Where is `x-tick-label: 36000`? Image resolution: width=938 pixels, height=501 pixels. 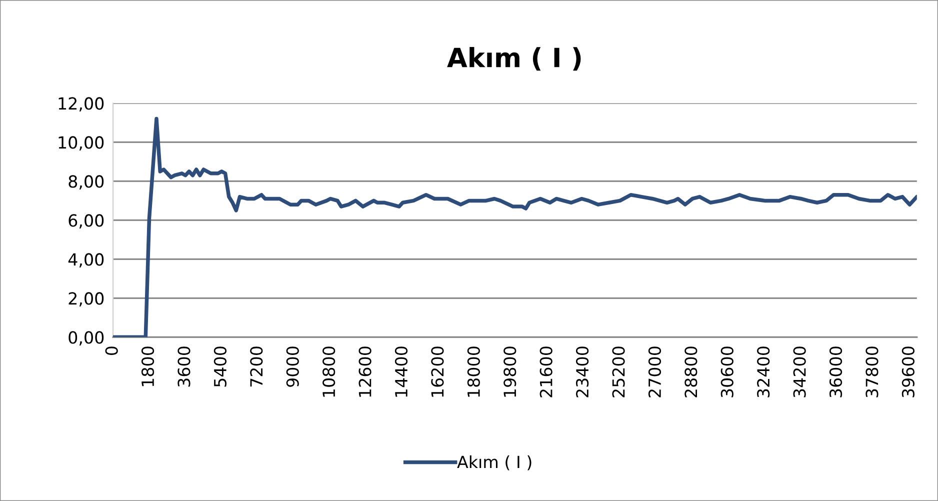 x-tick-label: 36000 is located at coordinates (835, 372).